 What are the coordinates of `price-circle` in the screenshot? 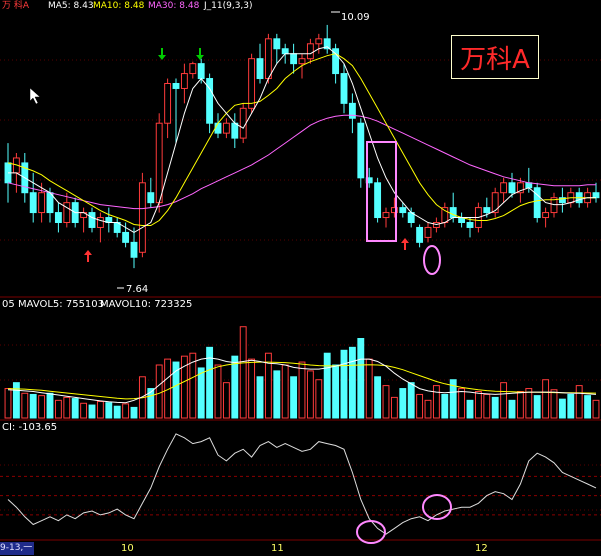 It's located at (432, 260).